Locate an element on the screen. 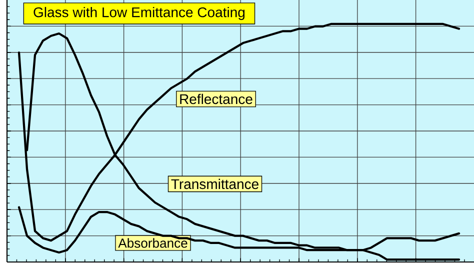  series-label: Absorbance is located at coordinates (153, 243).